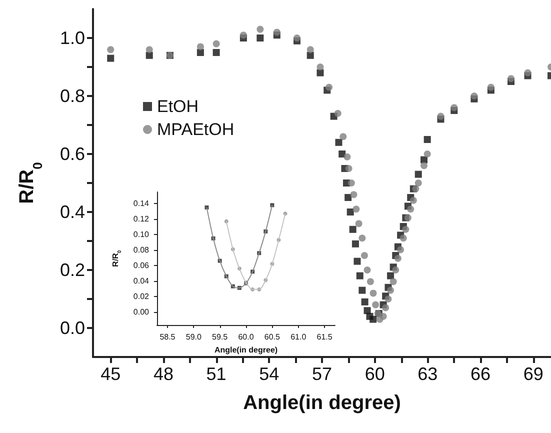 The height and width of the screenshot is (433, 551). What do you see at coordinates (141, 203) in the screenshot?
I see `y-tick-label: 0.14` at bounding box center [141, 203].